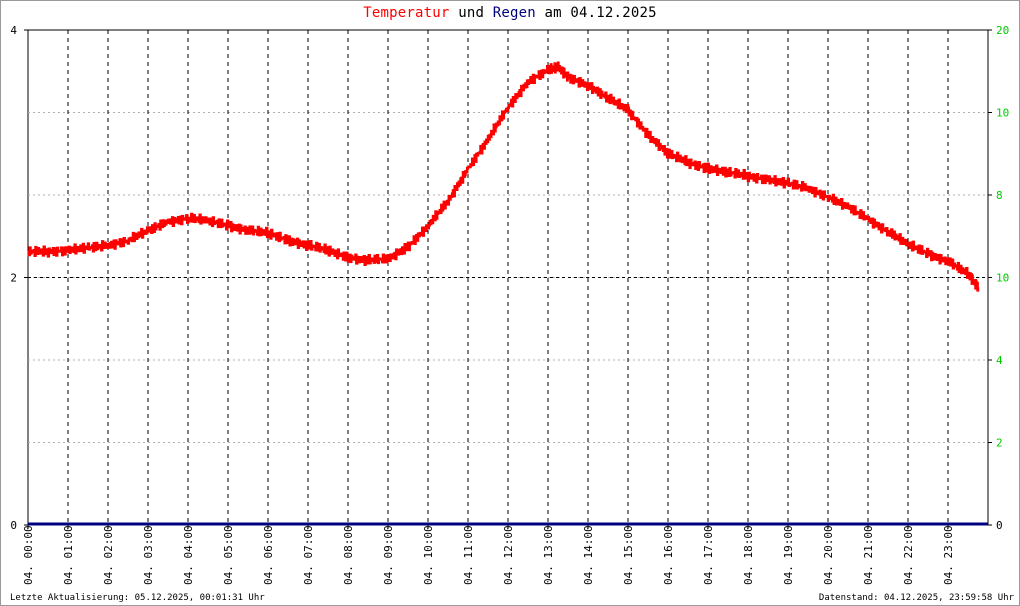 Image resolution: width=1020 pixels, height=606 pixels. Describe the element at coordinates (999, 443) in the screenshot. I see `y-right-tick-label: 2` at that location.